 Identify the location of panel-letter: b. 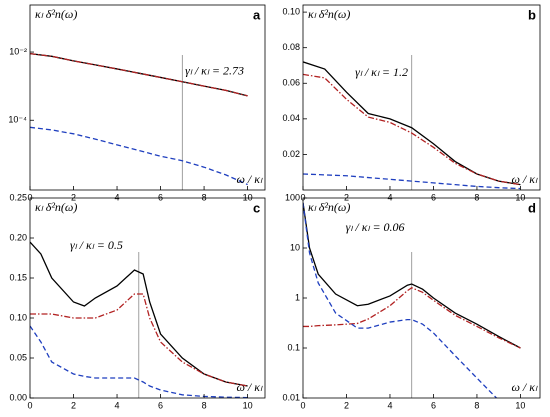
(532, 14).